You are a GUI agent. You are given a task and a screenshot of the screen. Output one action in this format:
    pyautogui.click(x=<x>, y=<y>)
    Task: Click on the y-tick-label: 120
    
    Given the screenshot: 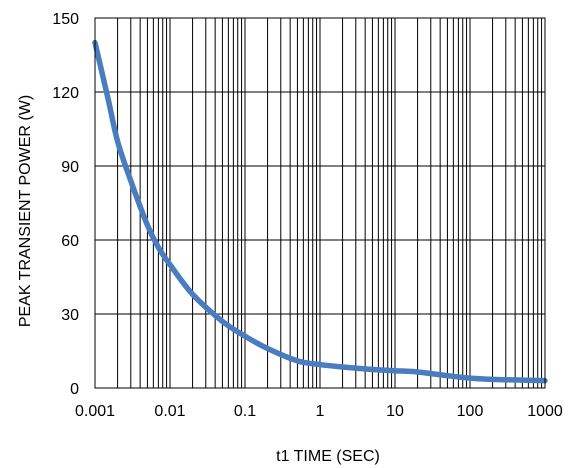 What is the action you would take?
    pyautogui.click(x=65, y=93)
    